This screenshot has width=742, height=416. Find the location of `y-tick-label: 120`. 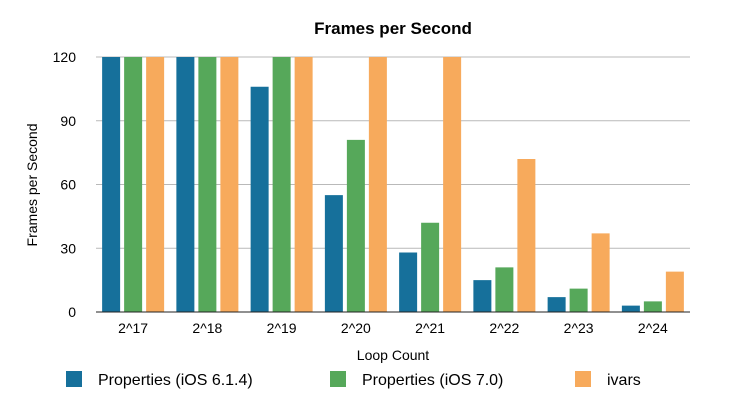

y-tick-label: 120 is located at coordinates (65, 57).